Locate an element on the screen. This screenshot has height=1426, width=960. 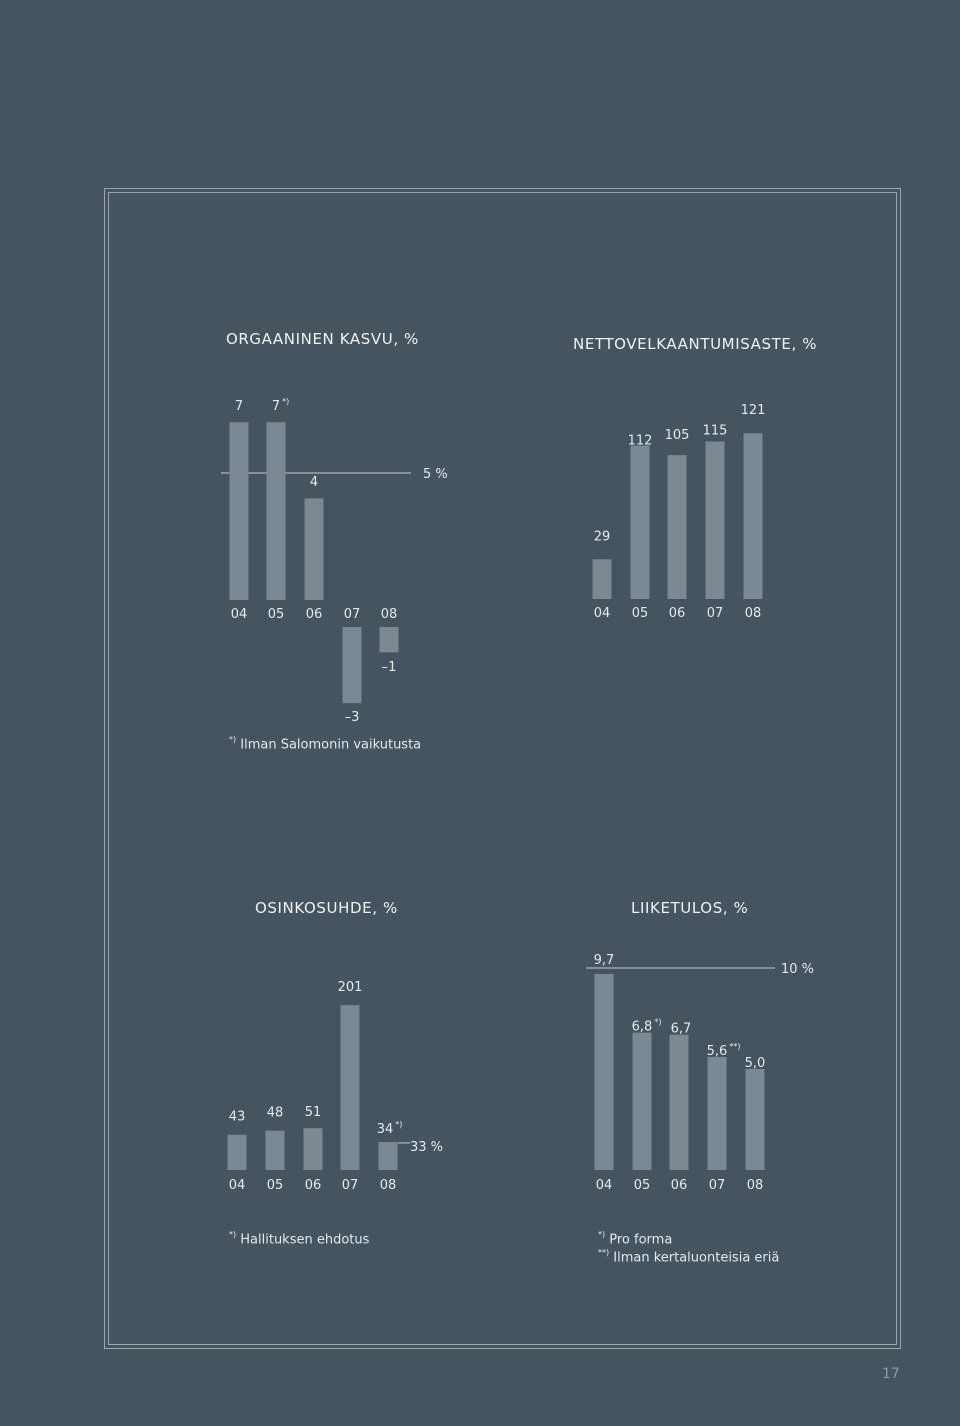
value-label-mark: **) is located at coordinates (734, 1046).